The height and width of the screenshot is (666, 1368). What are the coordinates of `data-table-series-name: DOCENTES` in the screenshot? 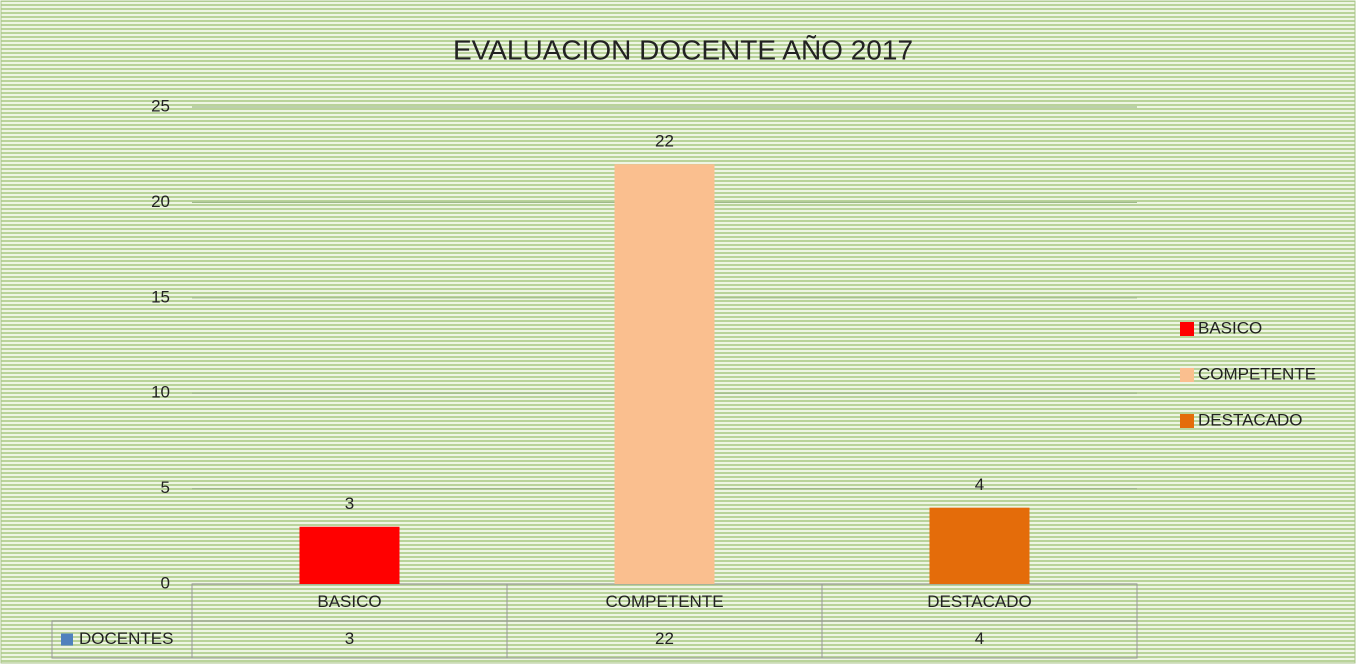 It's located at (126, 638).